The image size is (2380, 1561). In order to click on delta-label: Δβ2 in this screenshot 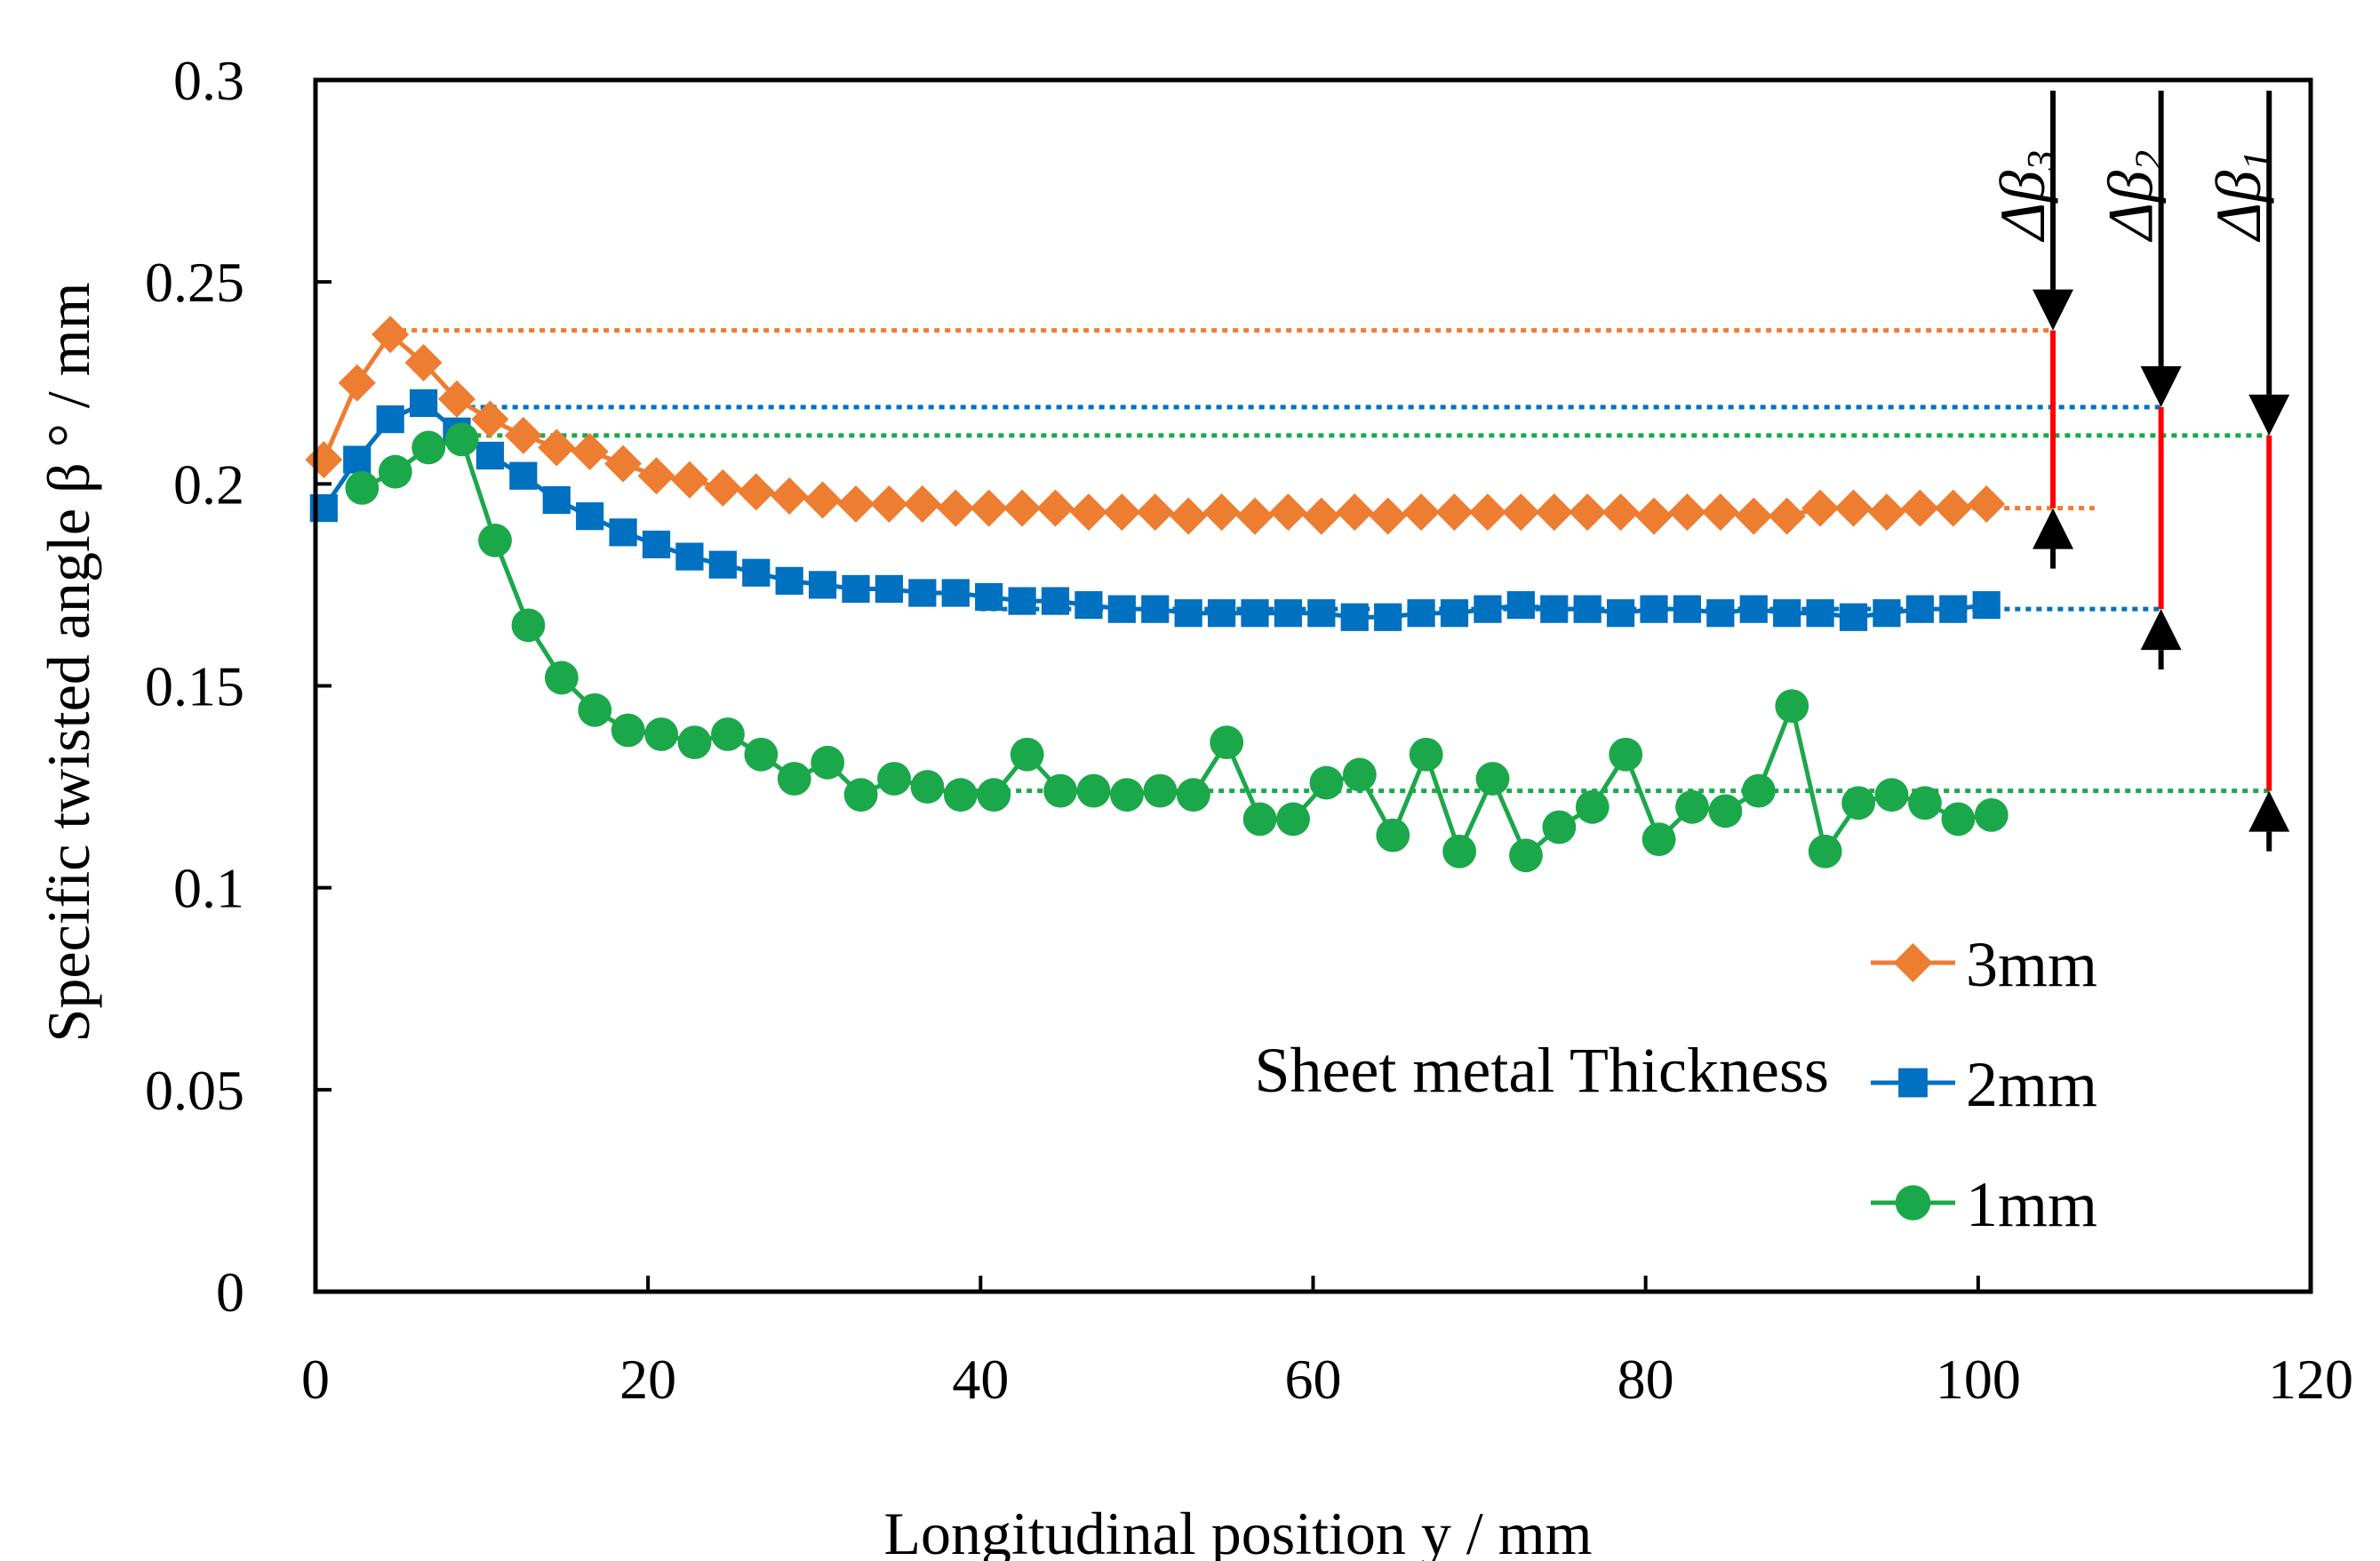, I will do `click(2134, 196)`.